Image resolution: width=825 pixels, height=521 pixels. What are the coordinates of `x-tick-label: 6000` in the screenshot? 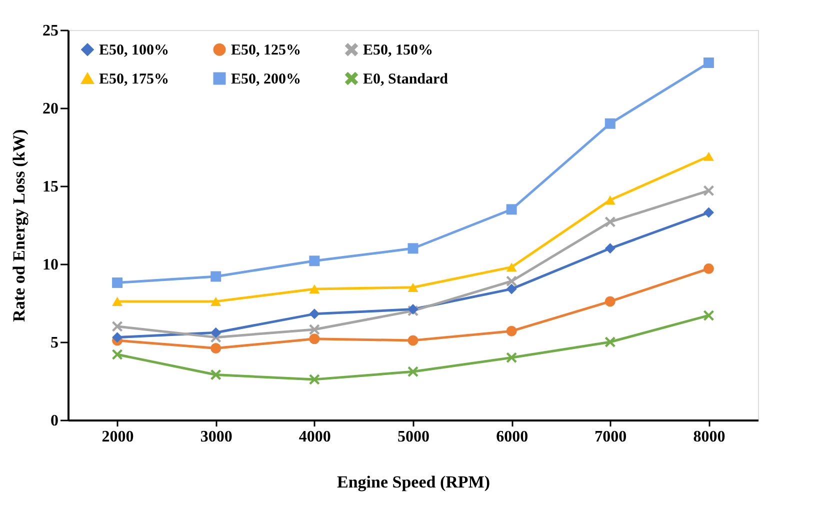 It's located at (512, 437).